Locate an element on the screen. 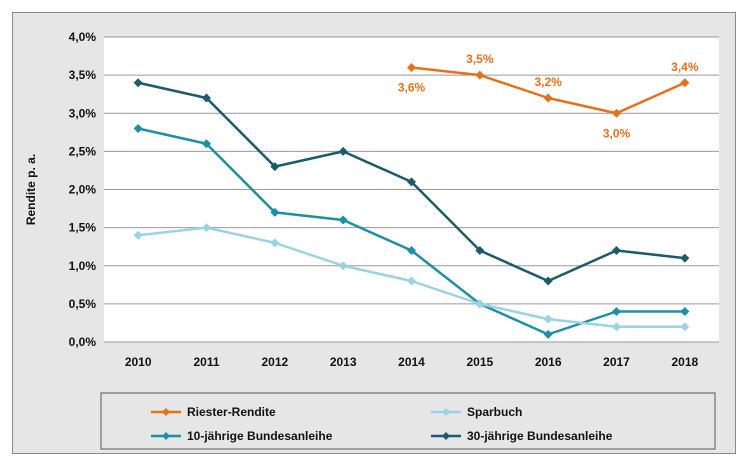 The image size is (750, 468). data-labels: 3,6% 3,5% 3,2% 3,0% 3,4% is located at coordinates (548, 96).